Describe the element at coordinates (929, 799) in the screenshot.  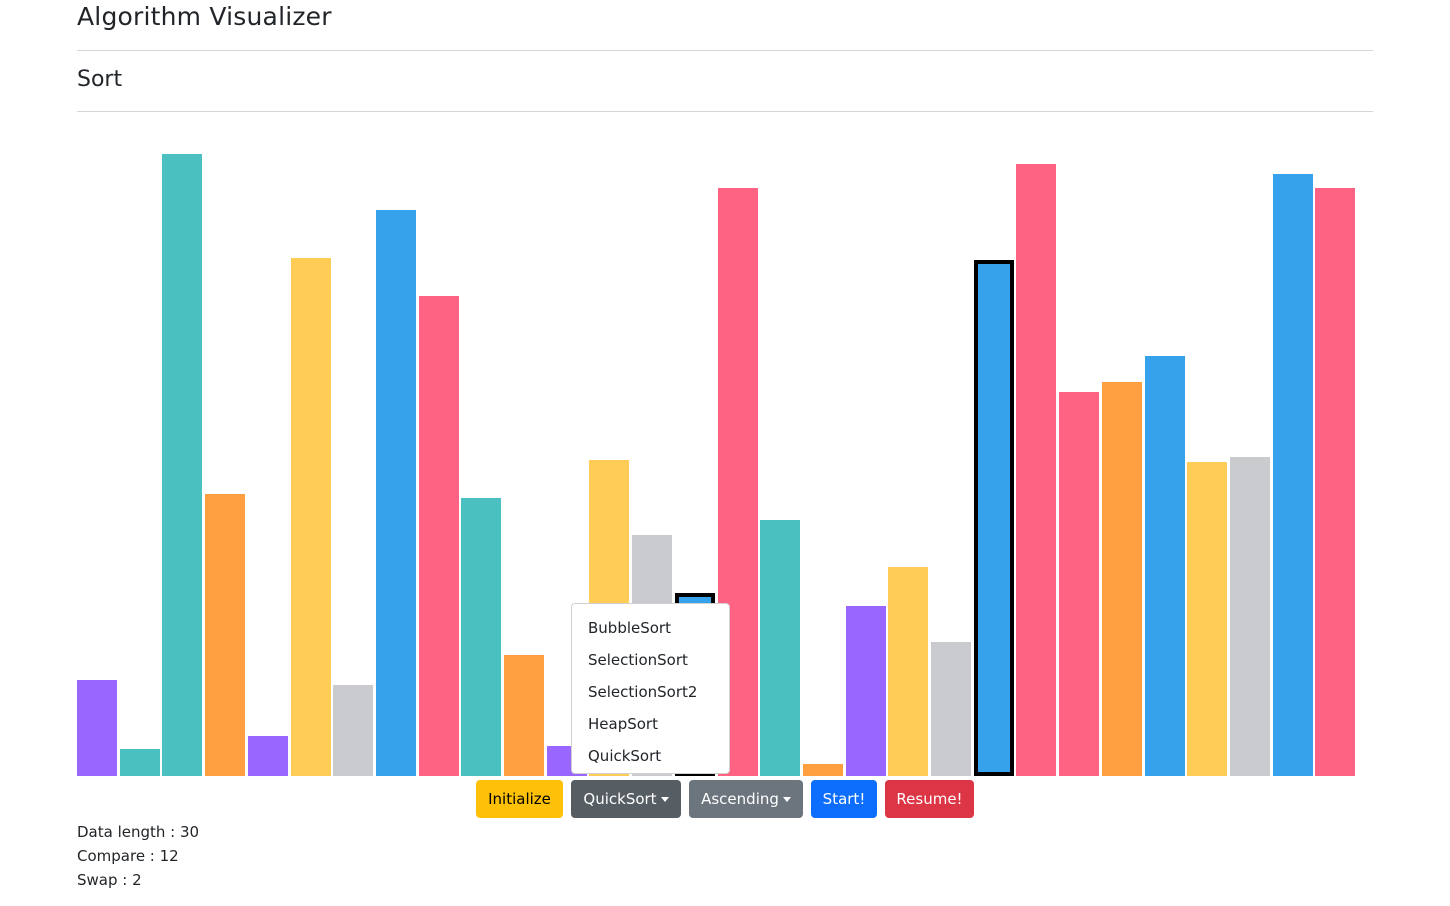
I see `resume-button: Resume!` at that location.